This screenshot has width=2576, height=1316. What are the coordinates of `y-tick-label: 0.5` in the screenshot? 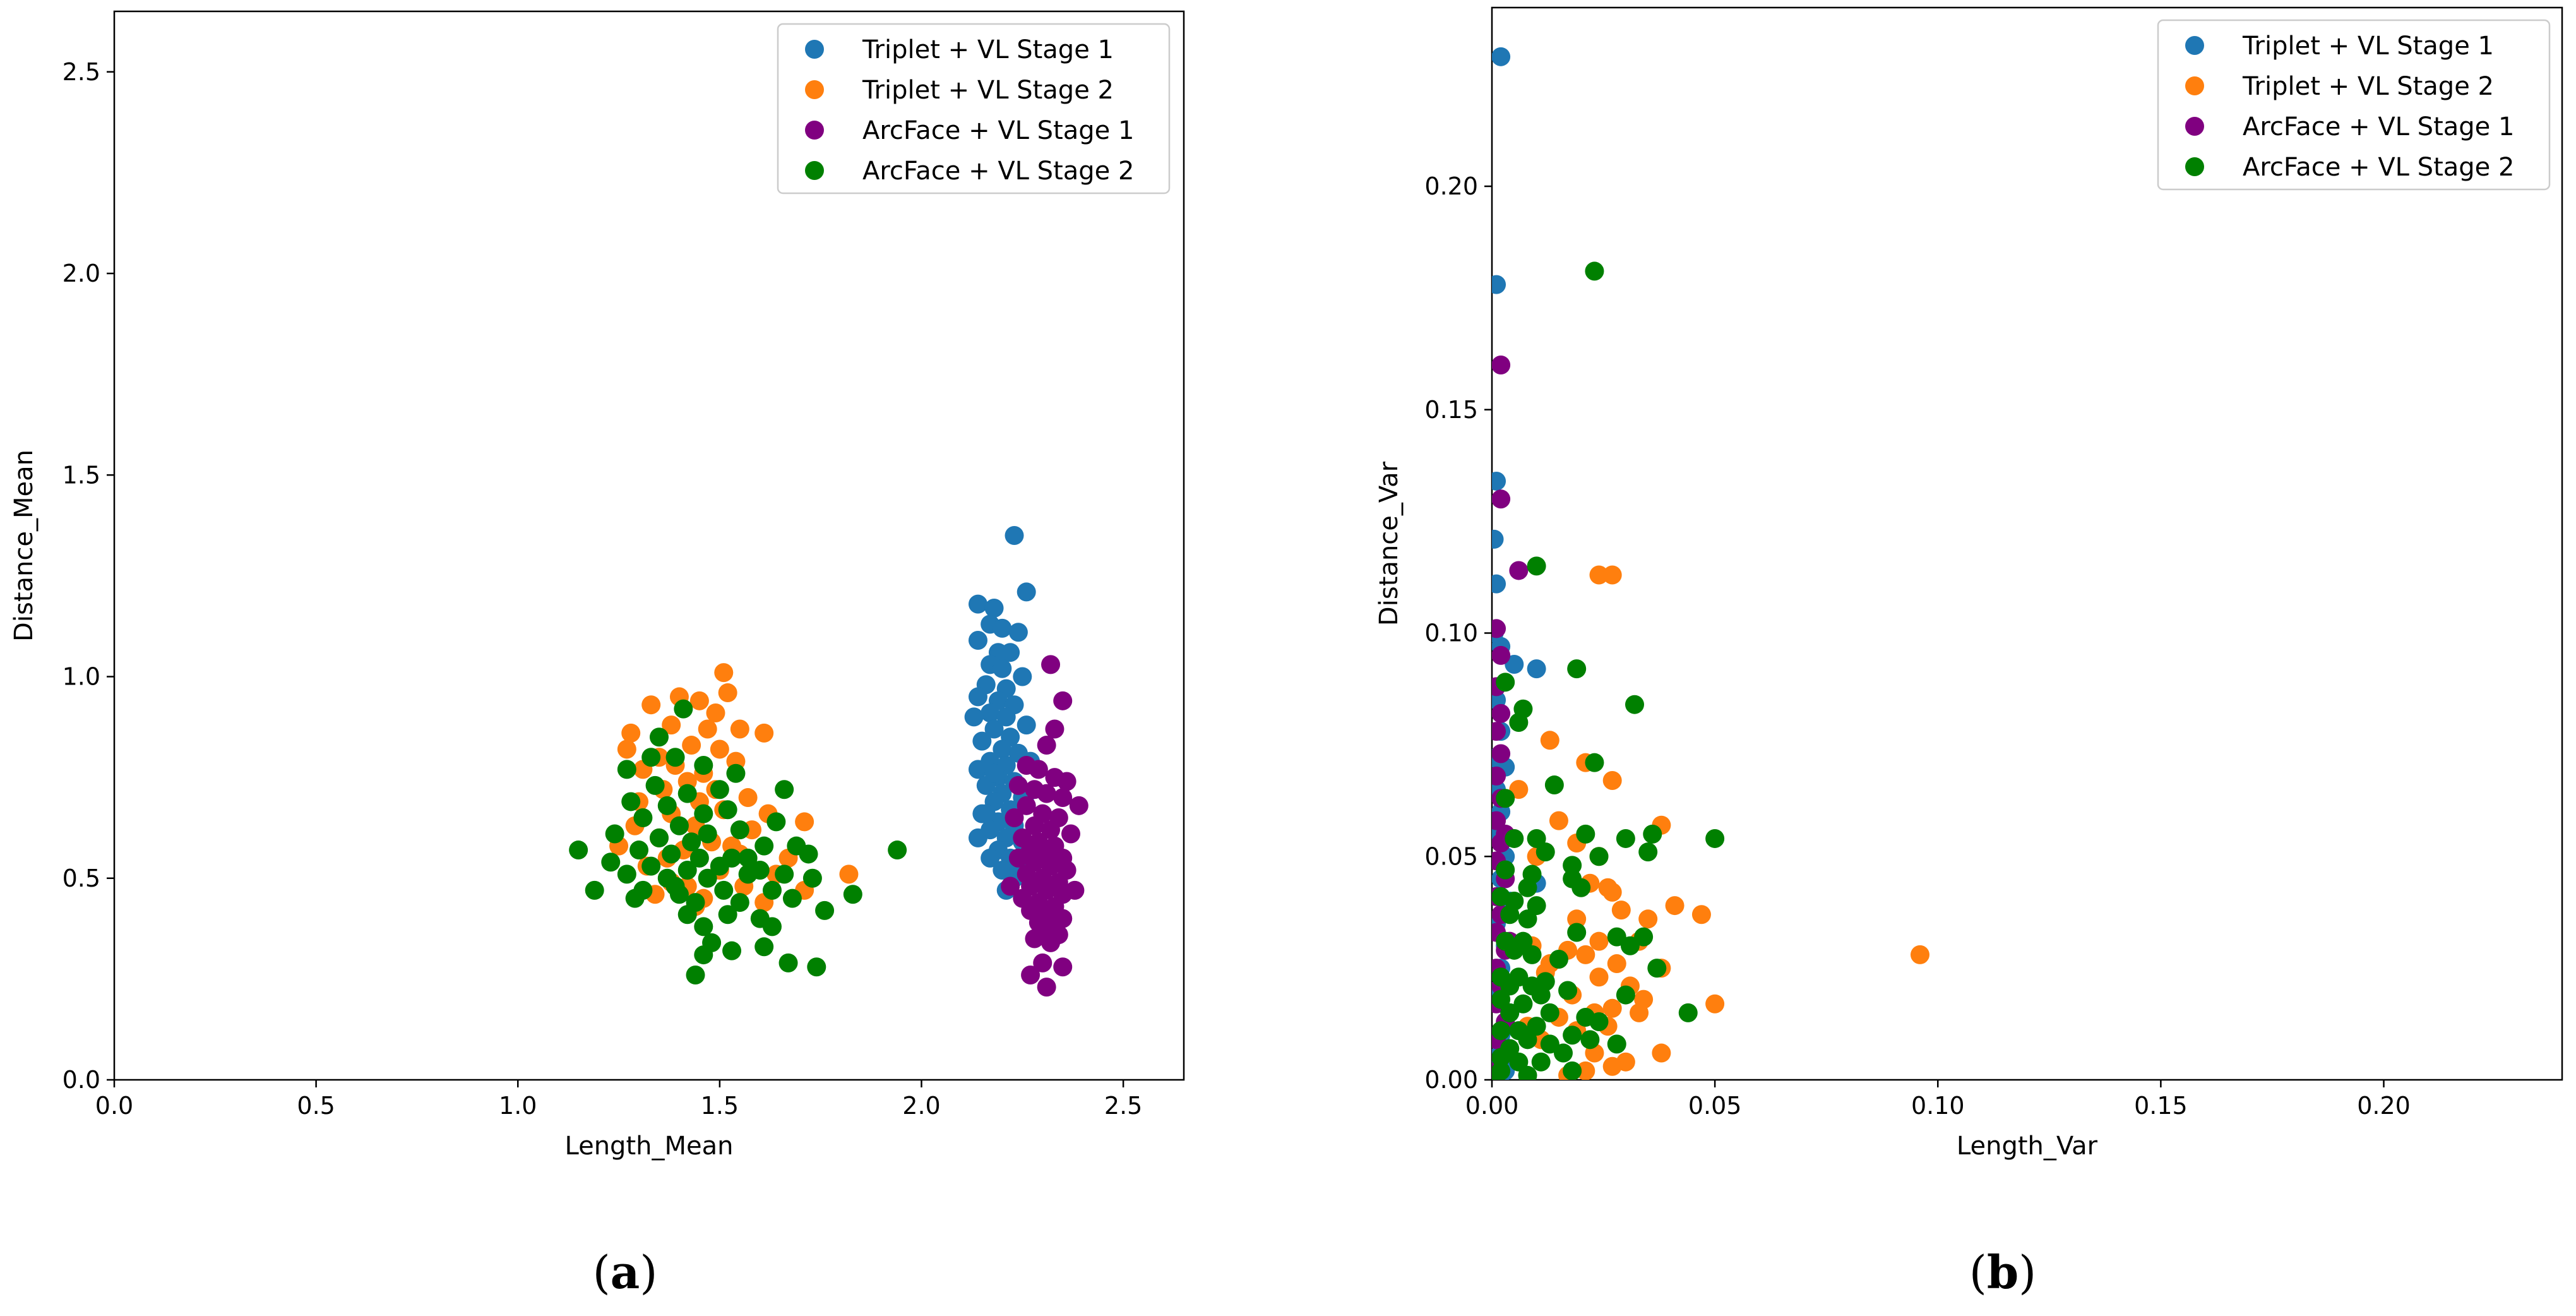 It's located at (81, 878).